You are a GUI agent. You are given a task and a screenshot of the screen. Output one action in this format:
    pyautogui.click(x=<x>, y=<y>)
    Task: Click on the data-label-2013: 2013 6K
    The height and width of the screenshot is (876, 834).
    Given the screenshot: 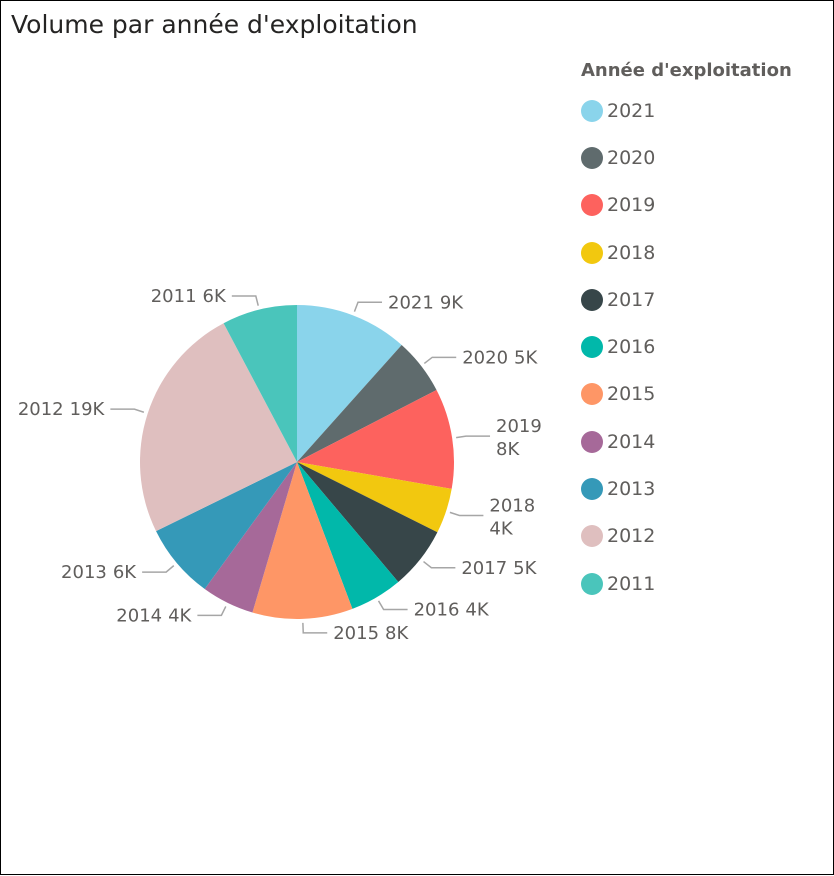 What is the action you would take?
    pyautogui.click(x=99, y=572)
    